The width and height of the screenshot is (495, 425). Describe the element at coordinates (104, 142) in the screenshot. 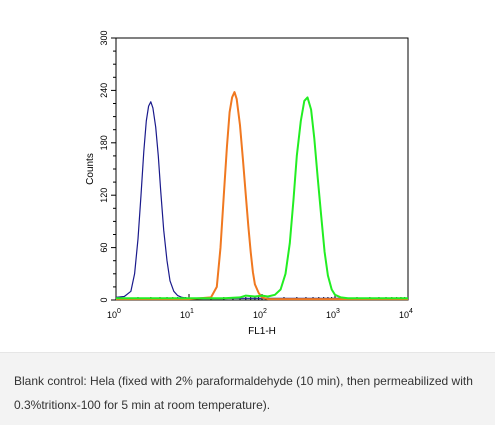

I see `y-tick-label: 180` at that location.